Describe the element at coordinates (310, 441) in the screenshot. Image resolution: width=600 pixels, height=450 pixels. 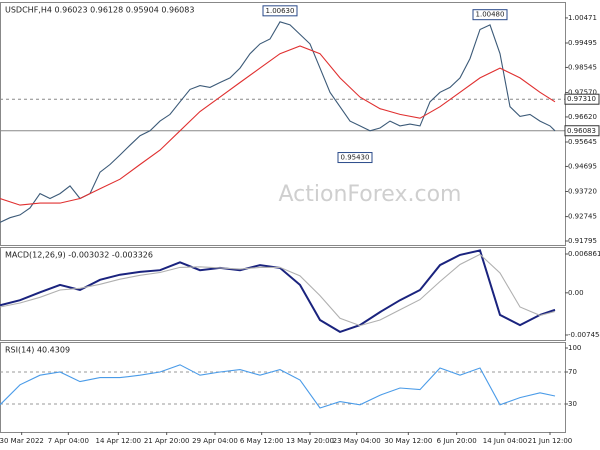
I see `x-tick-label: 13 May 20:00` at that location.